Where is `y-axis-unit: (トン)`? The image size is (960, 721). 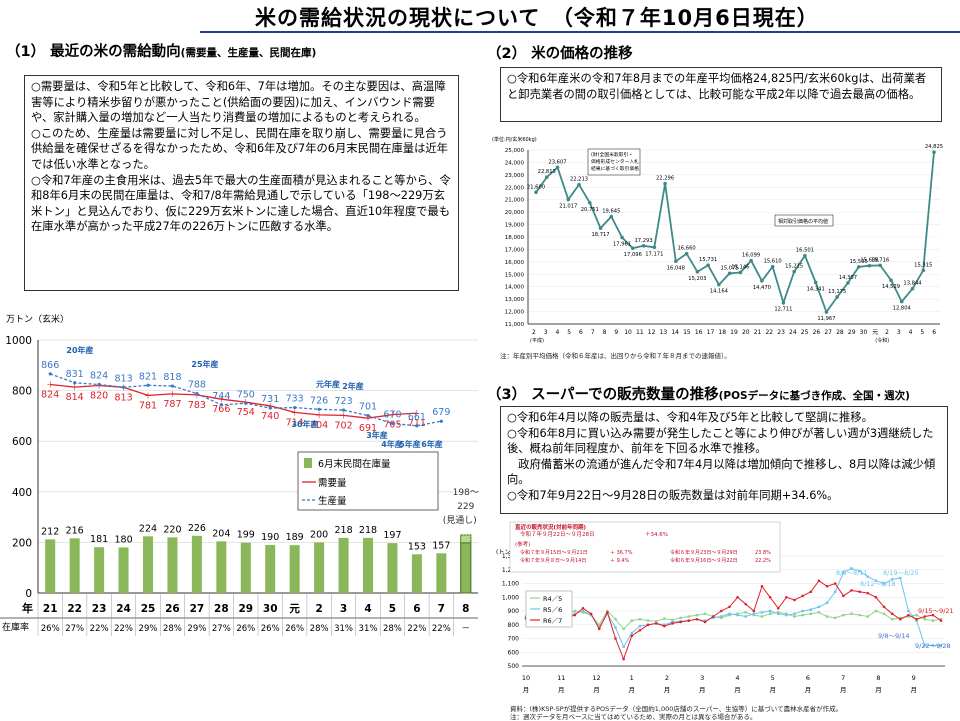
y-axis-unit: (トン) is located at coordinates (504, 552).